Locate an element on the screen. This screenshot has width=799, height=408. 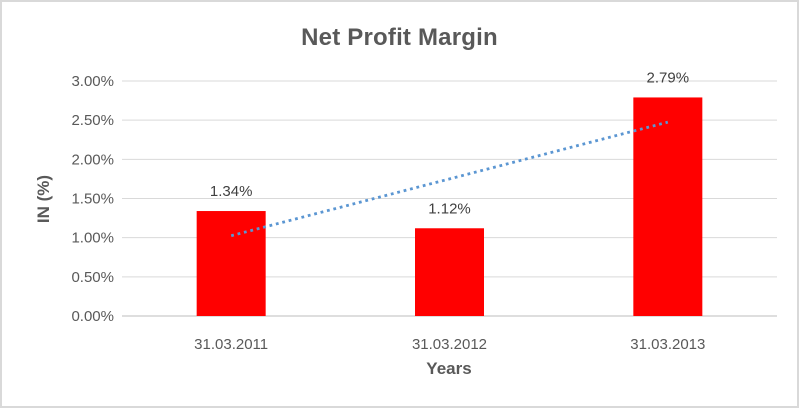
bar-31.03.2012 is located at coordinates (449, 272).